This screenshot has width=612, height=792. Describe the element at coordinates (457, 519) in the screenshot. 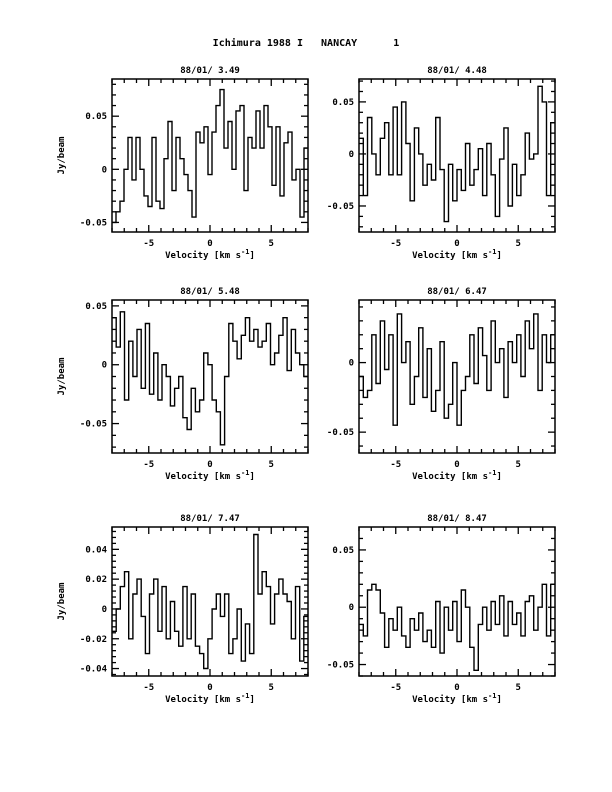

I see `panel-title: 88/01/ 8.47` at that location.